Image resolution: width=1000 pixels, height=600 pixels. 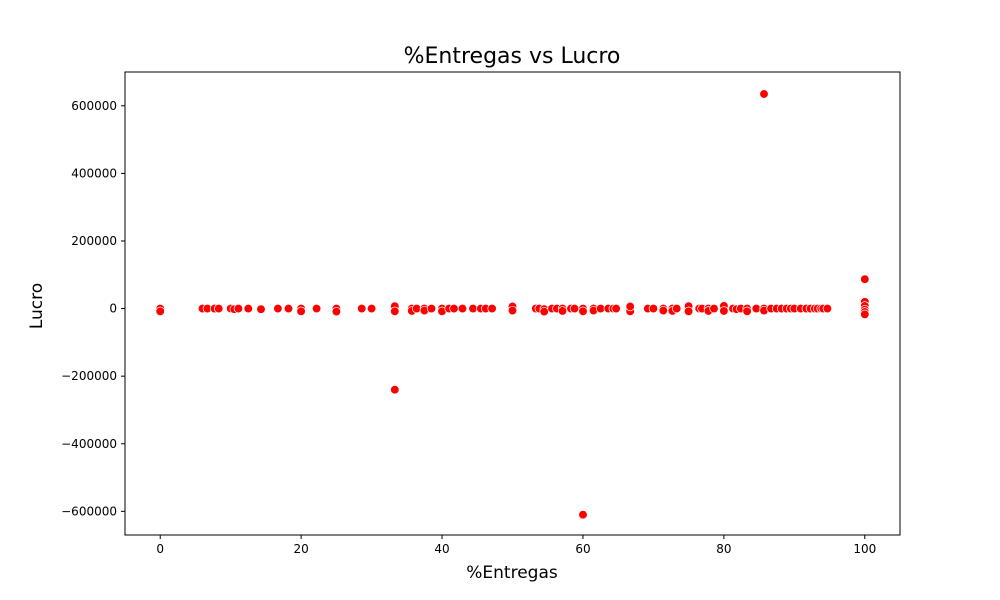 What do you see at coordinates (113, 309) in the screenshot?
I see `y-tick-label: 0` at bounding box center [113, 309].